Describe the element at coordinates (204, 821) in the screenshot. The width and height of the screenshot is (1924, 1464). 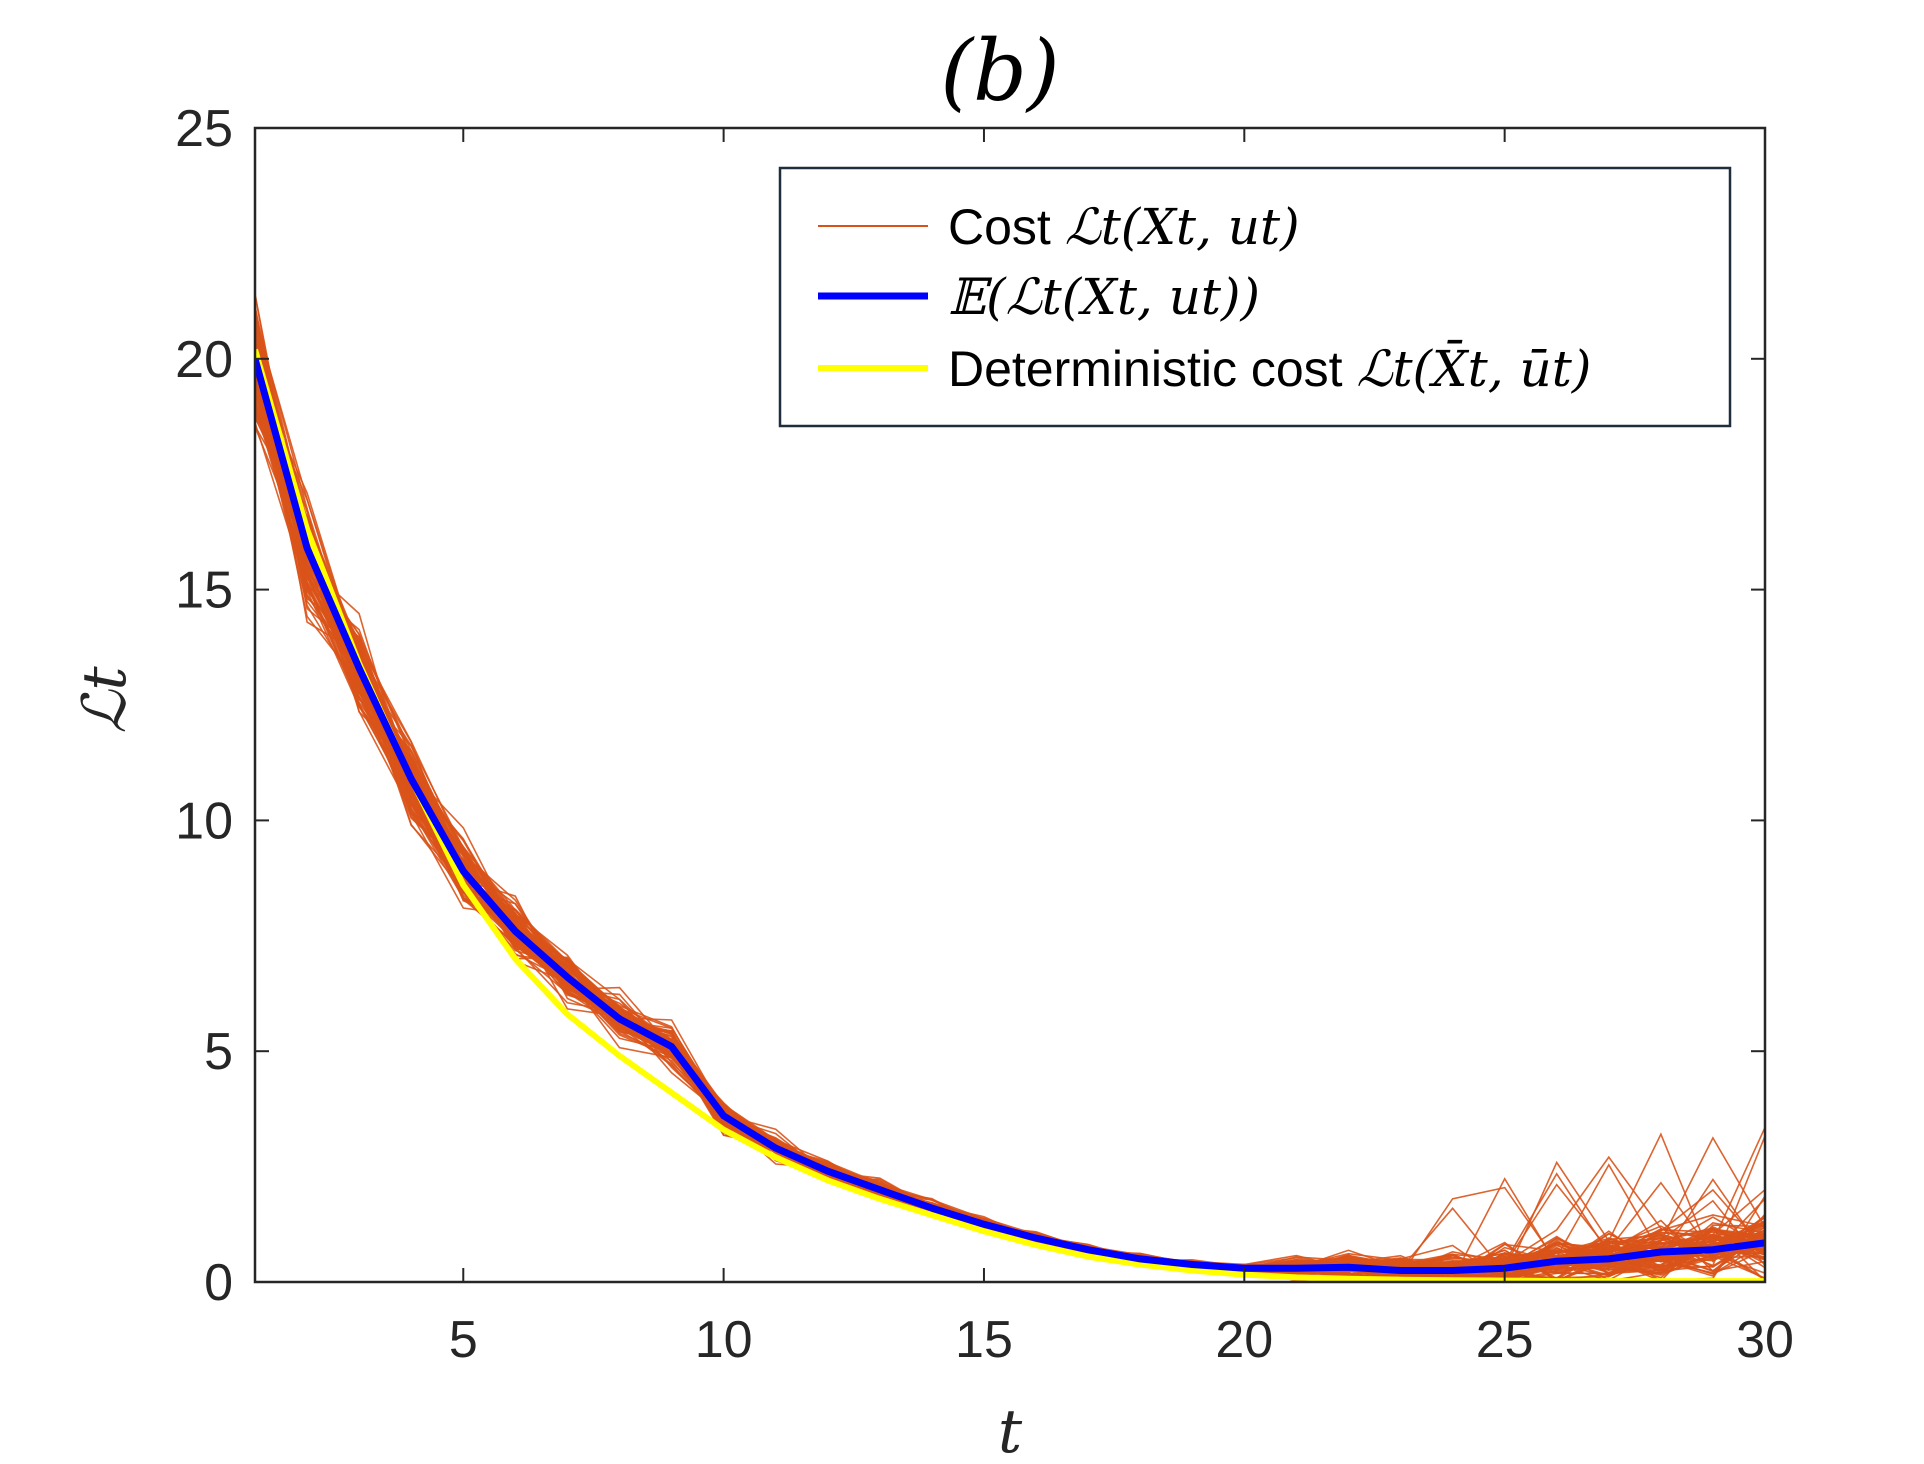
I see `y-tick-label: 10` at that location.